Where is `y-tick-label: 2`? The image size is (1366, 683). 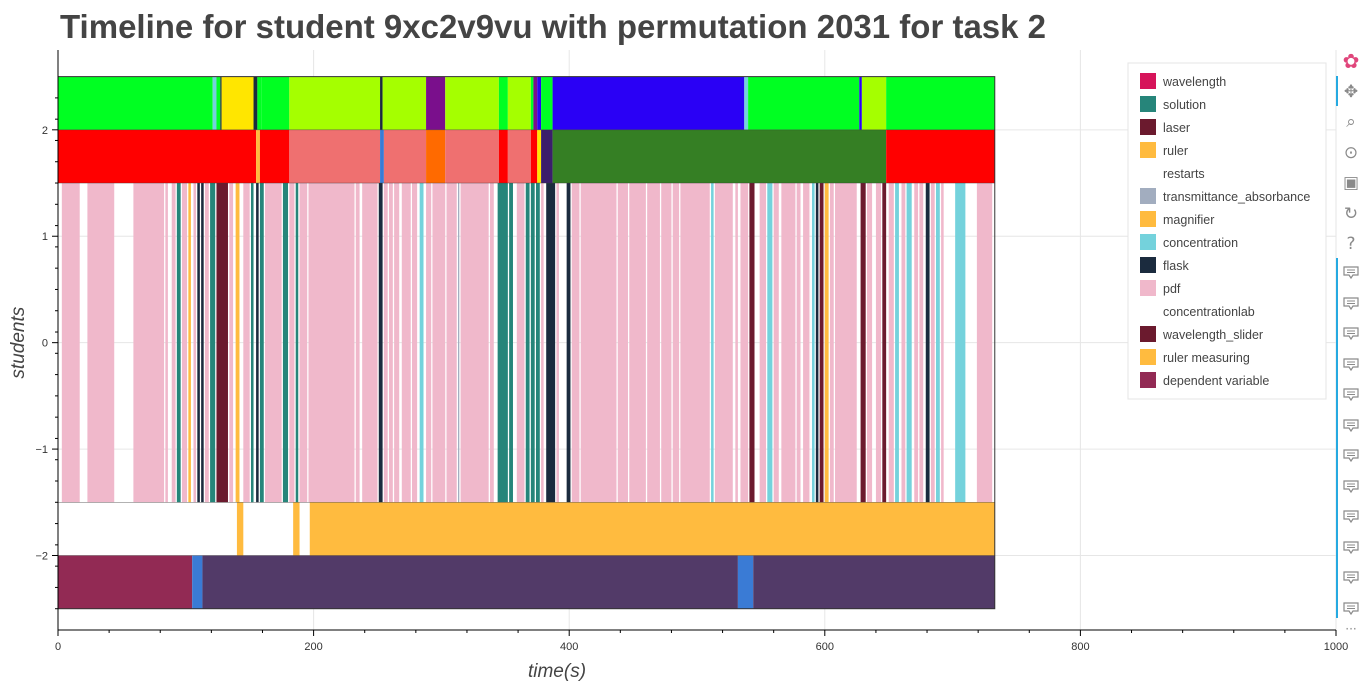 y-tick-label: 2 is located at coordinates (45, 131).